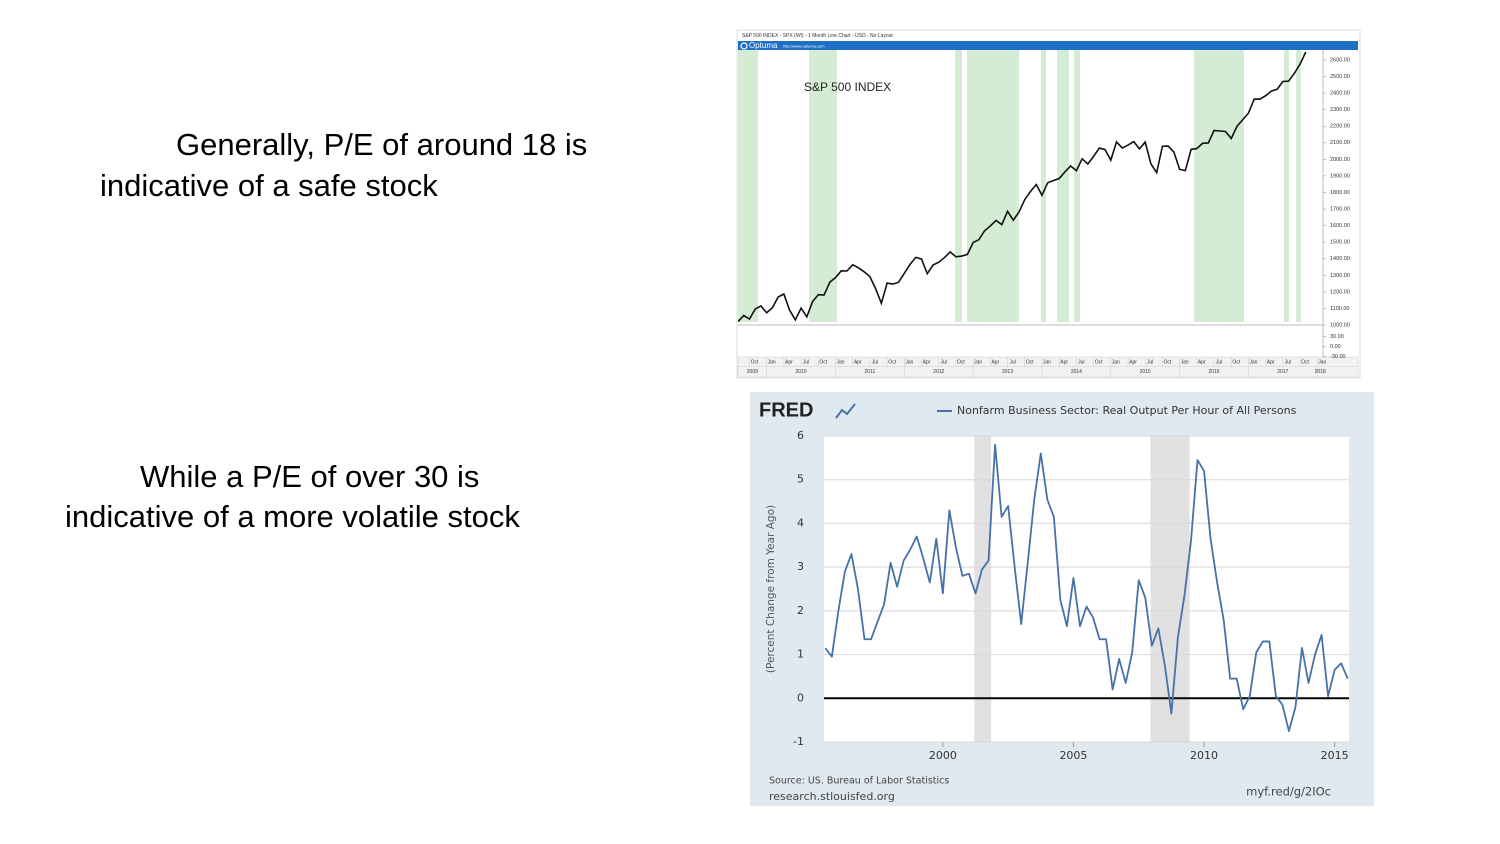 This screenshot has height=844, width=1500. What do you see at coordinates (1335, 347) in the screenshot?
I see `sub-y-tick-label: 0.00` at bounding box center [1335, 347].